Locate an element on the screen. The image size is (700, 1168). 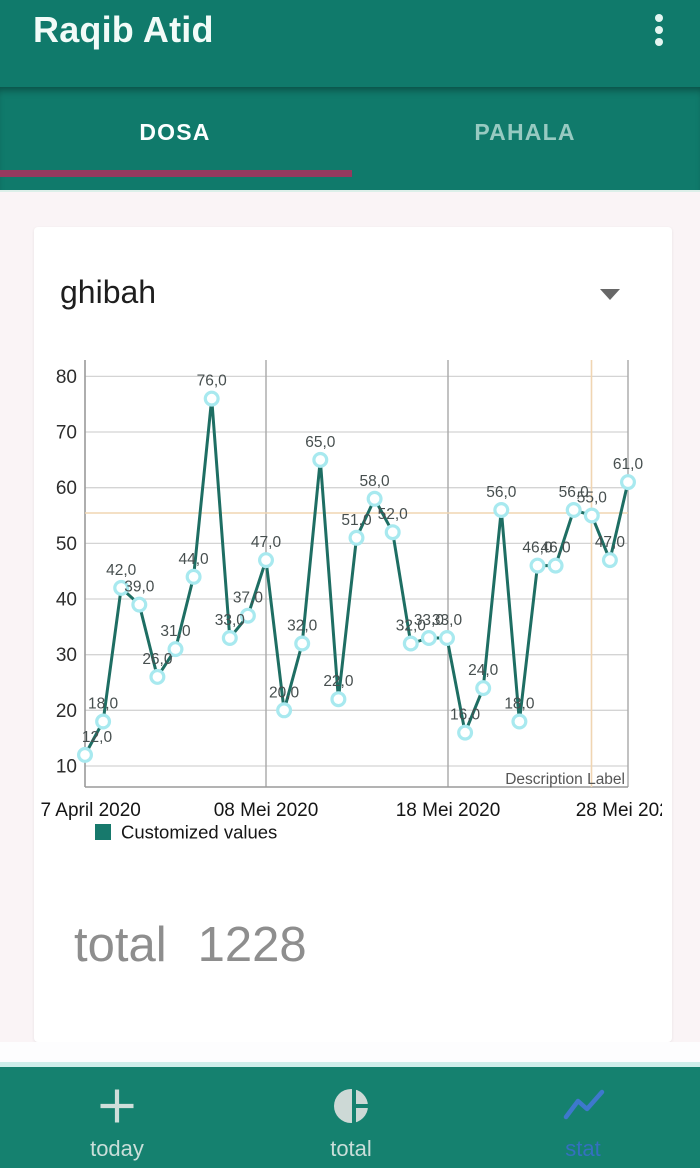
svg-text: 30 is located at coordinates (66, 655).